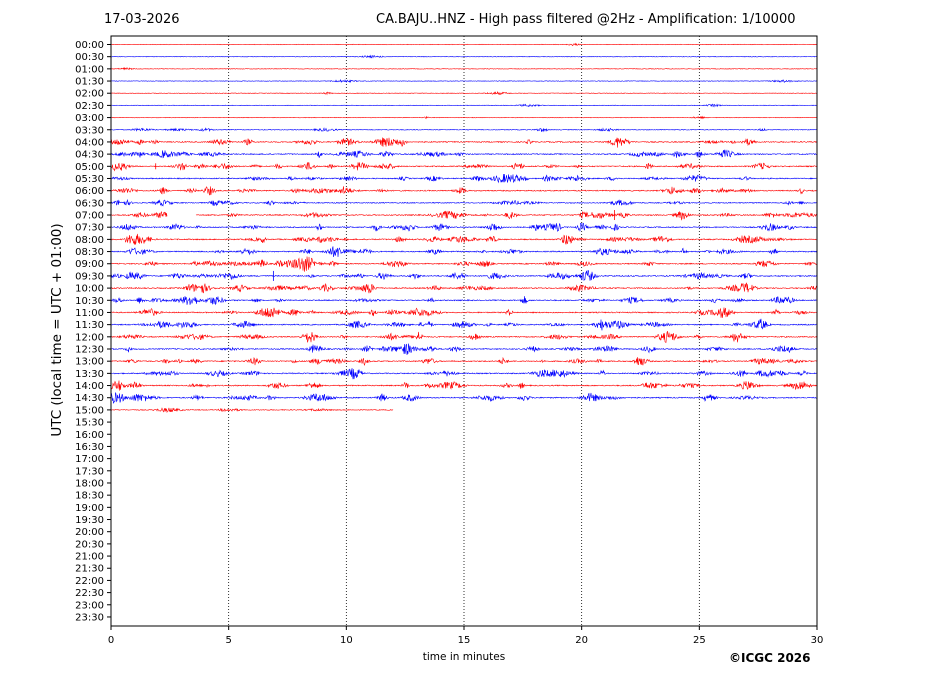 Image resolution: width=927 pixels, height=696 pixels. Describe the element at coordinates (89, 617) in the screenshot. I see `y-tick-label: 23:30` at that location.